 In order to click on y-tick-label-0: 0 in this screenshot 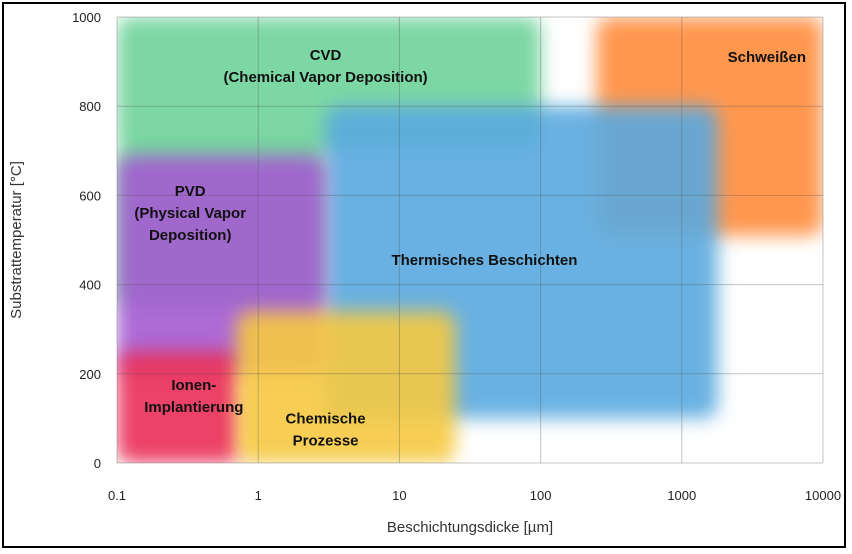, I will do `click(97, 463)`.